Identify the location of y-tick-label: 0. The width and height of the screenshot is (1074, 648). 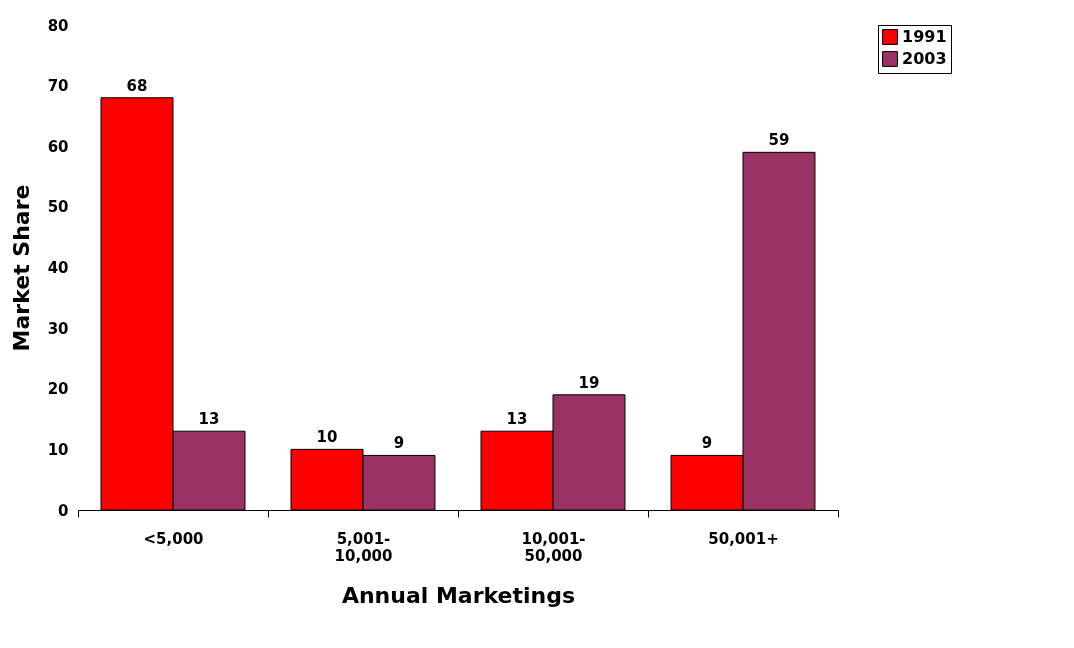
(63, 510).